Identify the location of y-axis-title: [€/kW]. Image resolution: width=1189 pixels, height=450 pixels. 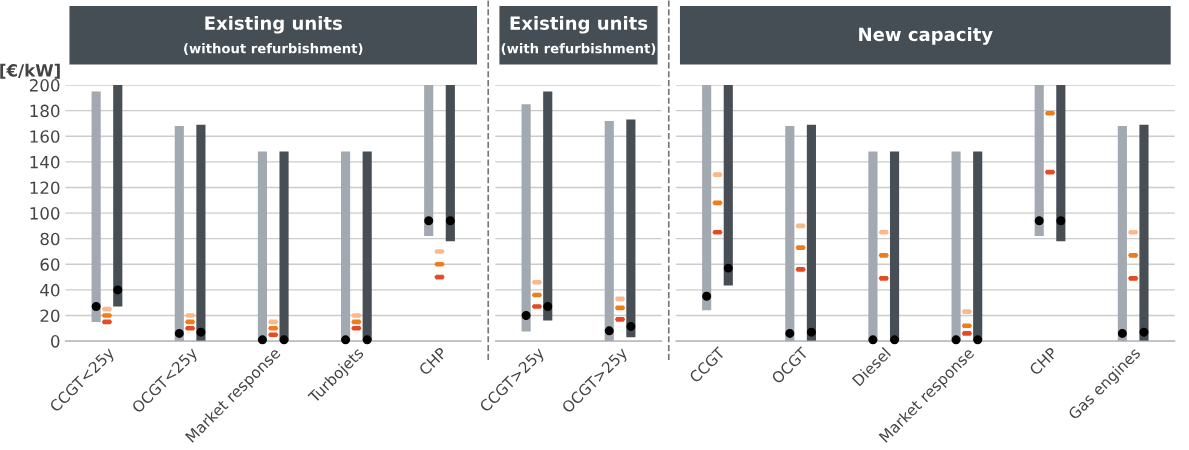
(30, 71).